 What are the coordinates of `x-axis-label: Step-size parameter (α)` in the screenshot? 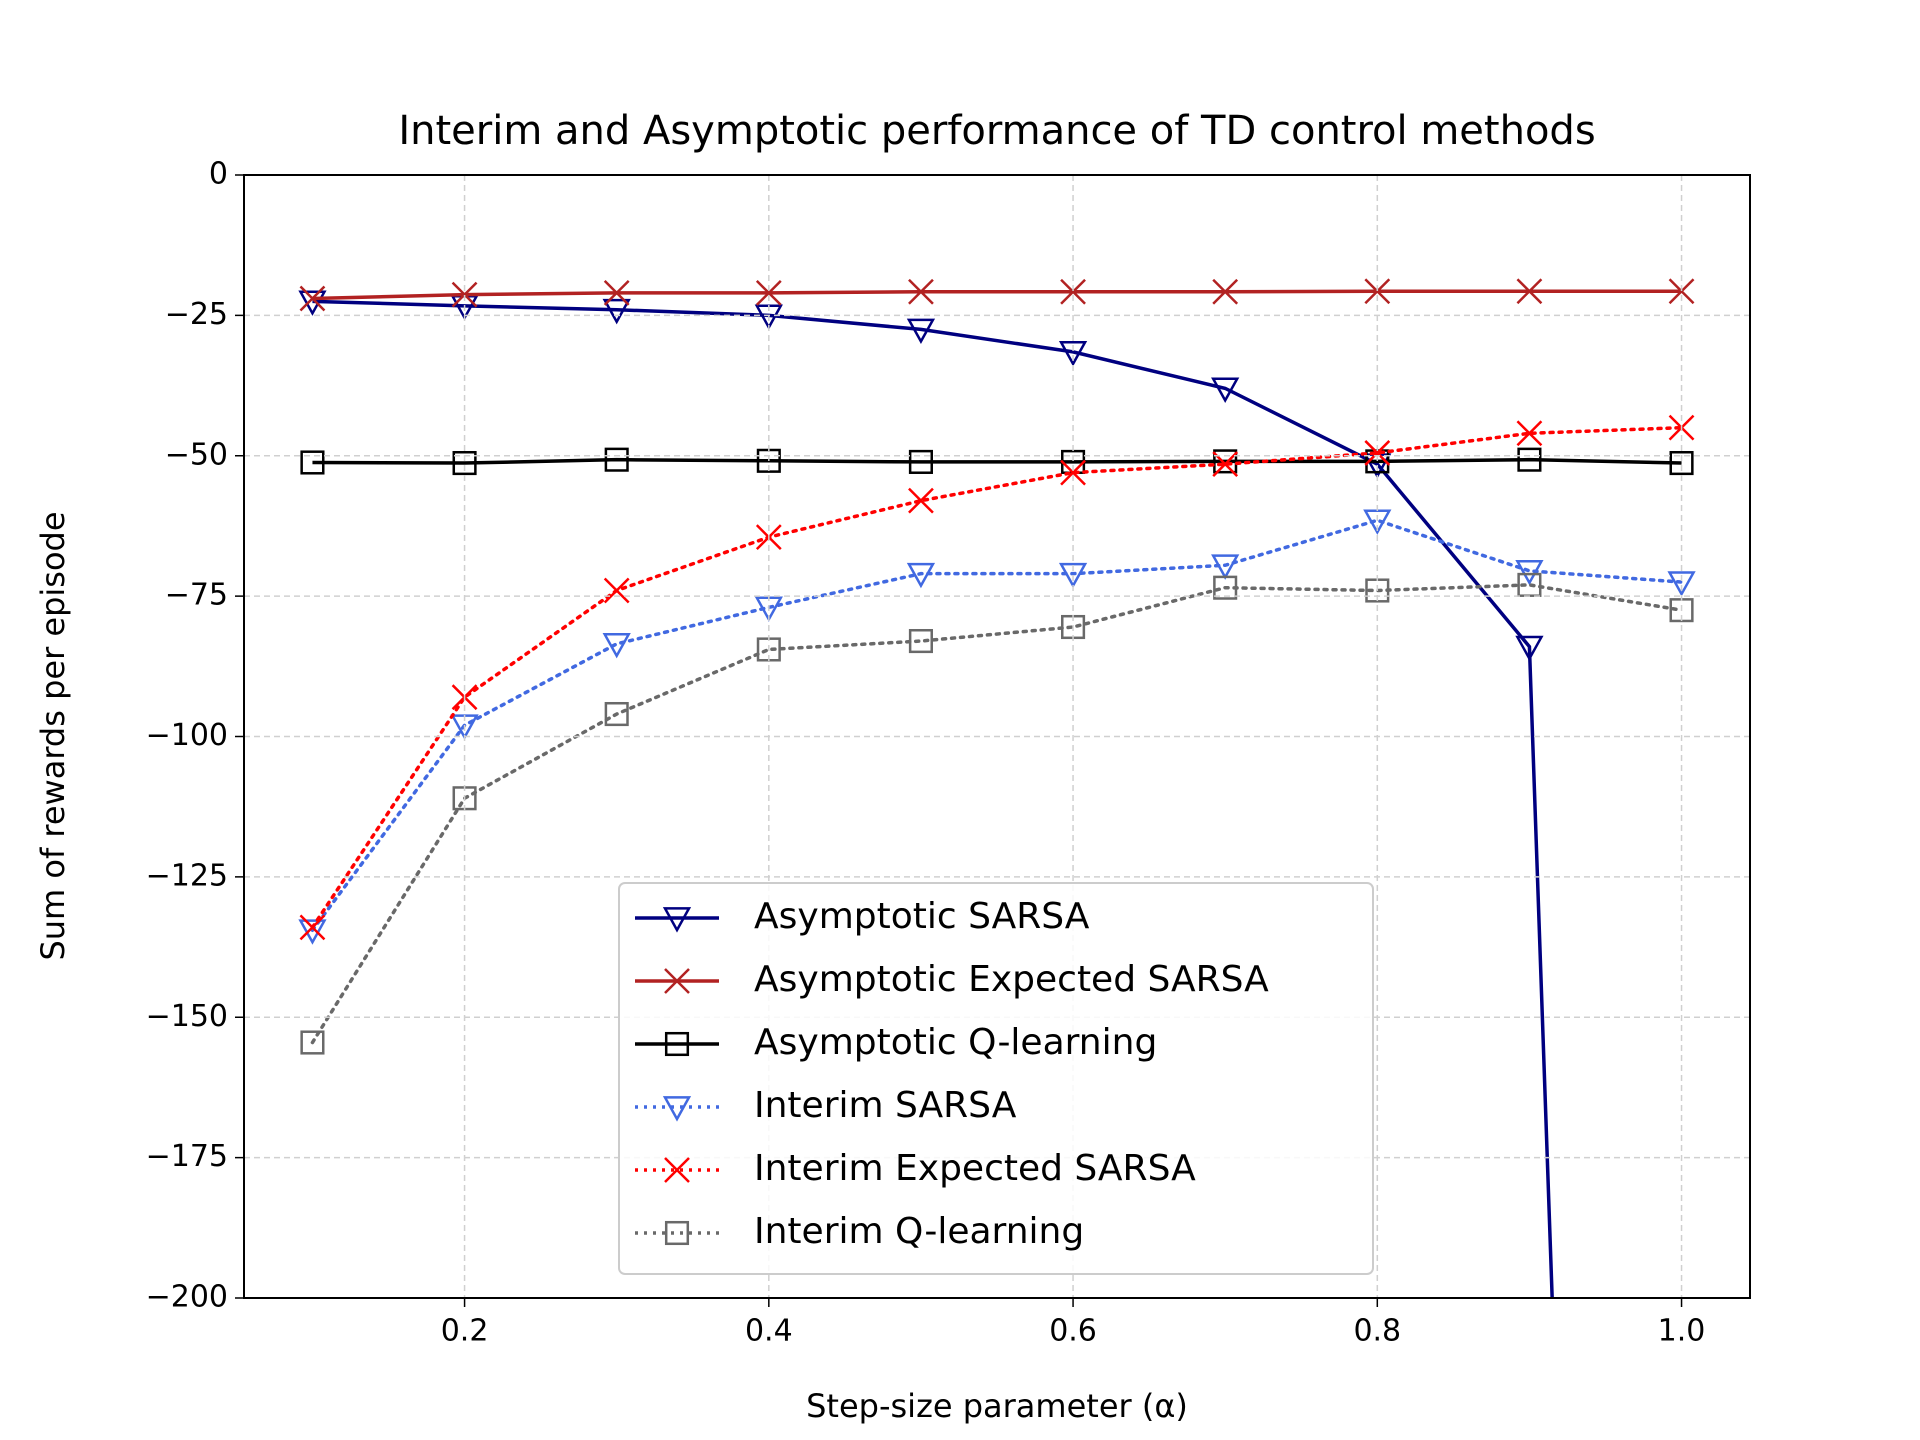 It's located at (997, 1406).